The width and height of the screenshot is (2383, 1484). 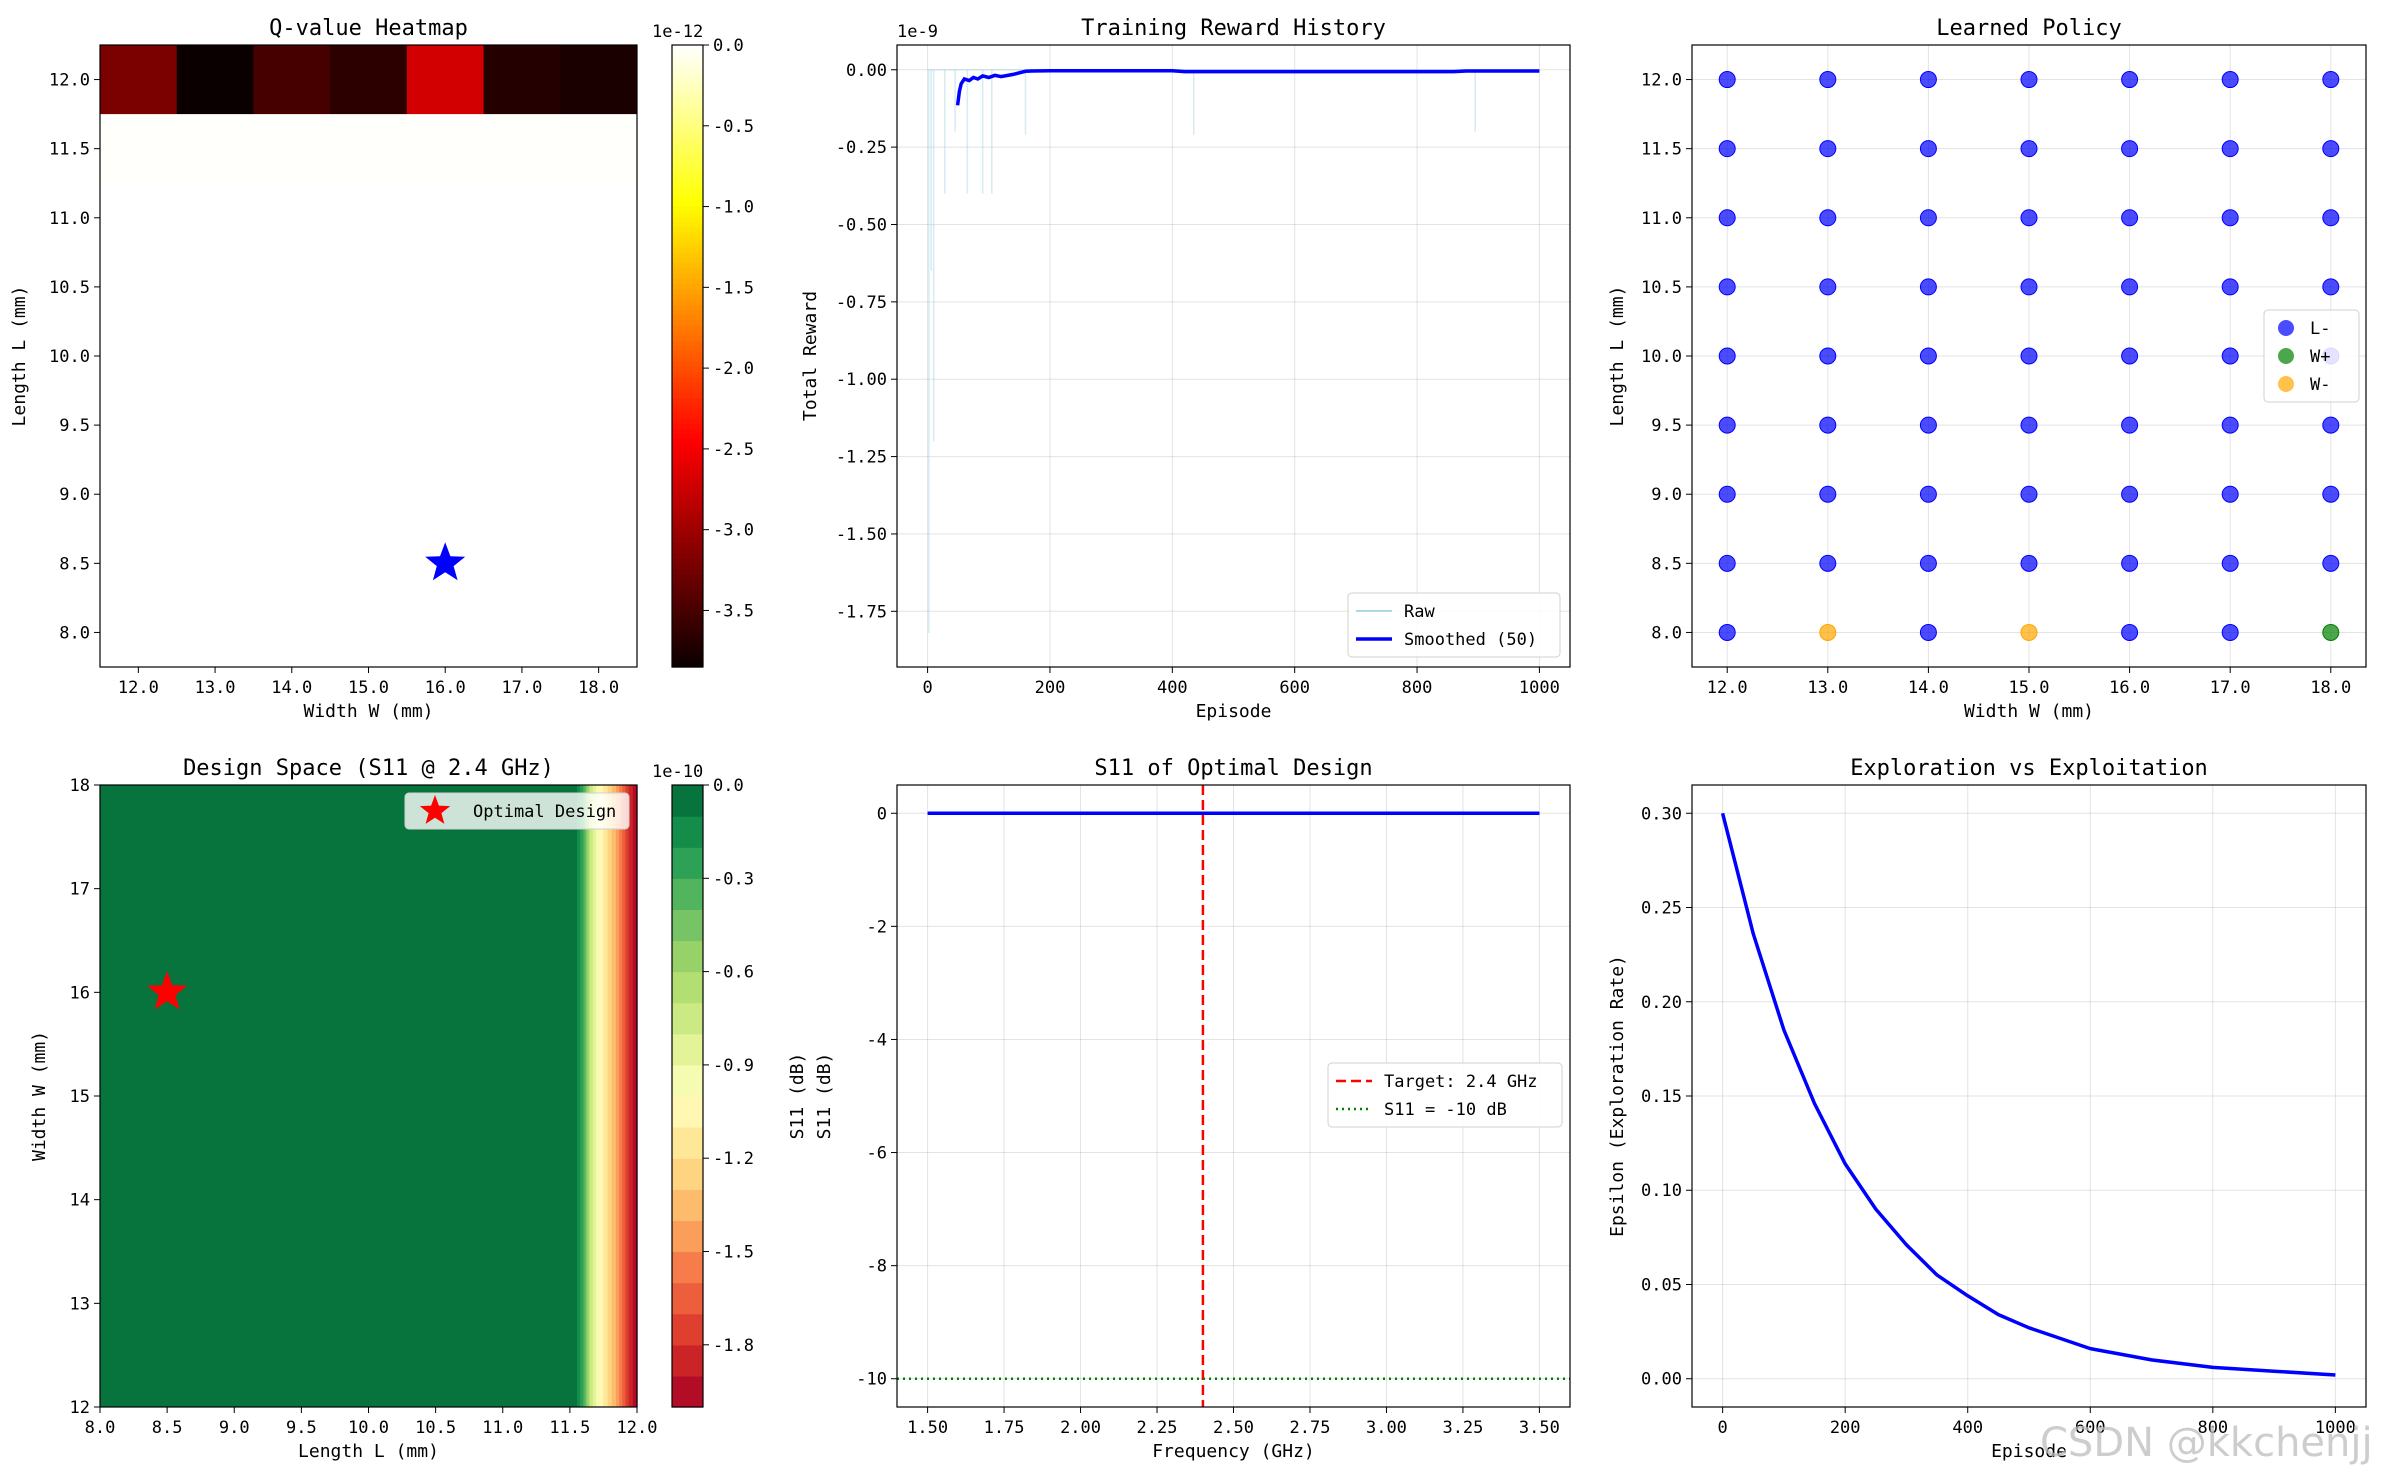 What do you see at coordinates (1233, 356) in the screenshot?
I see `axes-frame` at bounding box center [1233, 356].